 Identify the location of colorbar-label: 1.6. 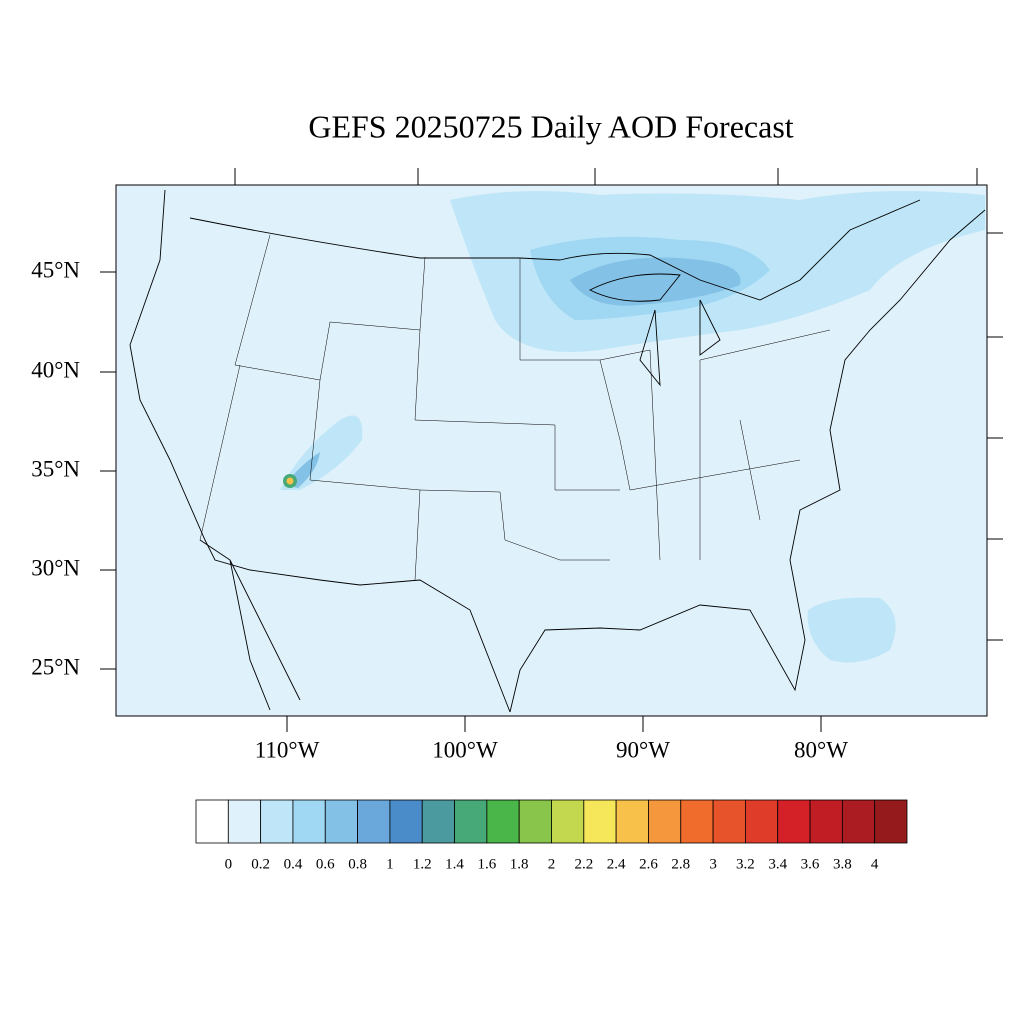
(486, 864).